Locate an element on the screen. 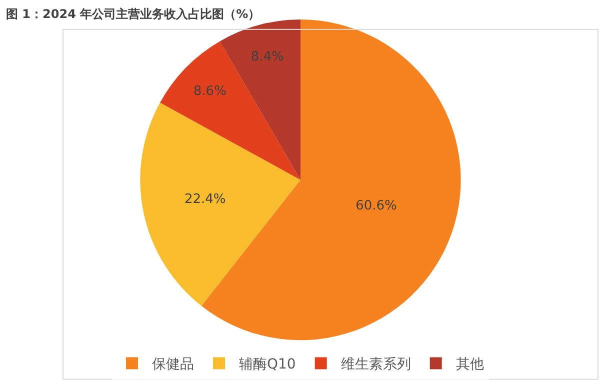 The height and width of the screenshot is (391, 601). legend-label: 辅酶Q10 is located at coordinates (267, 364).